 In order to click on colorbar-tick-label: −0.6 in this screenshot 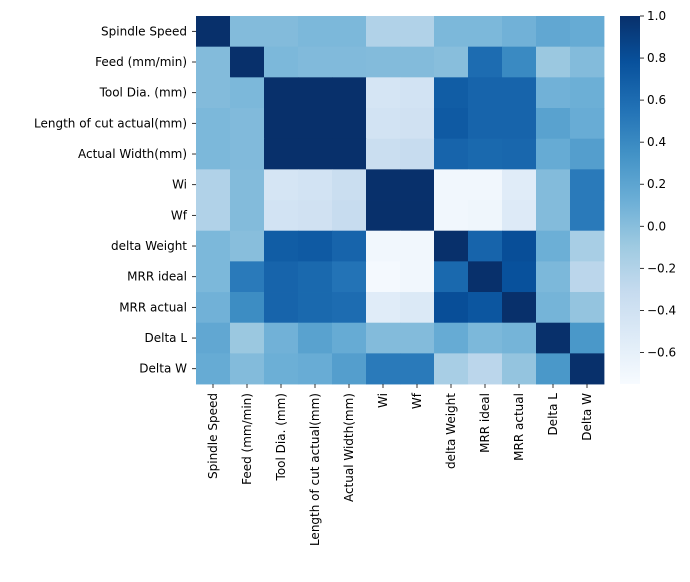, I will do `click(661, 352)`.